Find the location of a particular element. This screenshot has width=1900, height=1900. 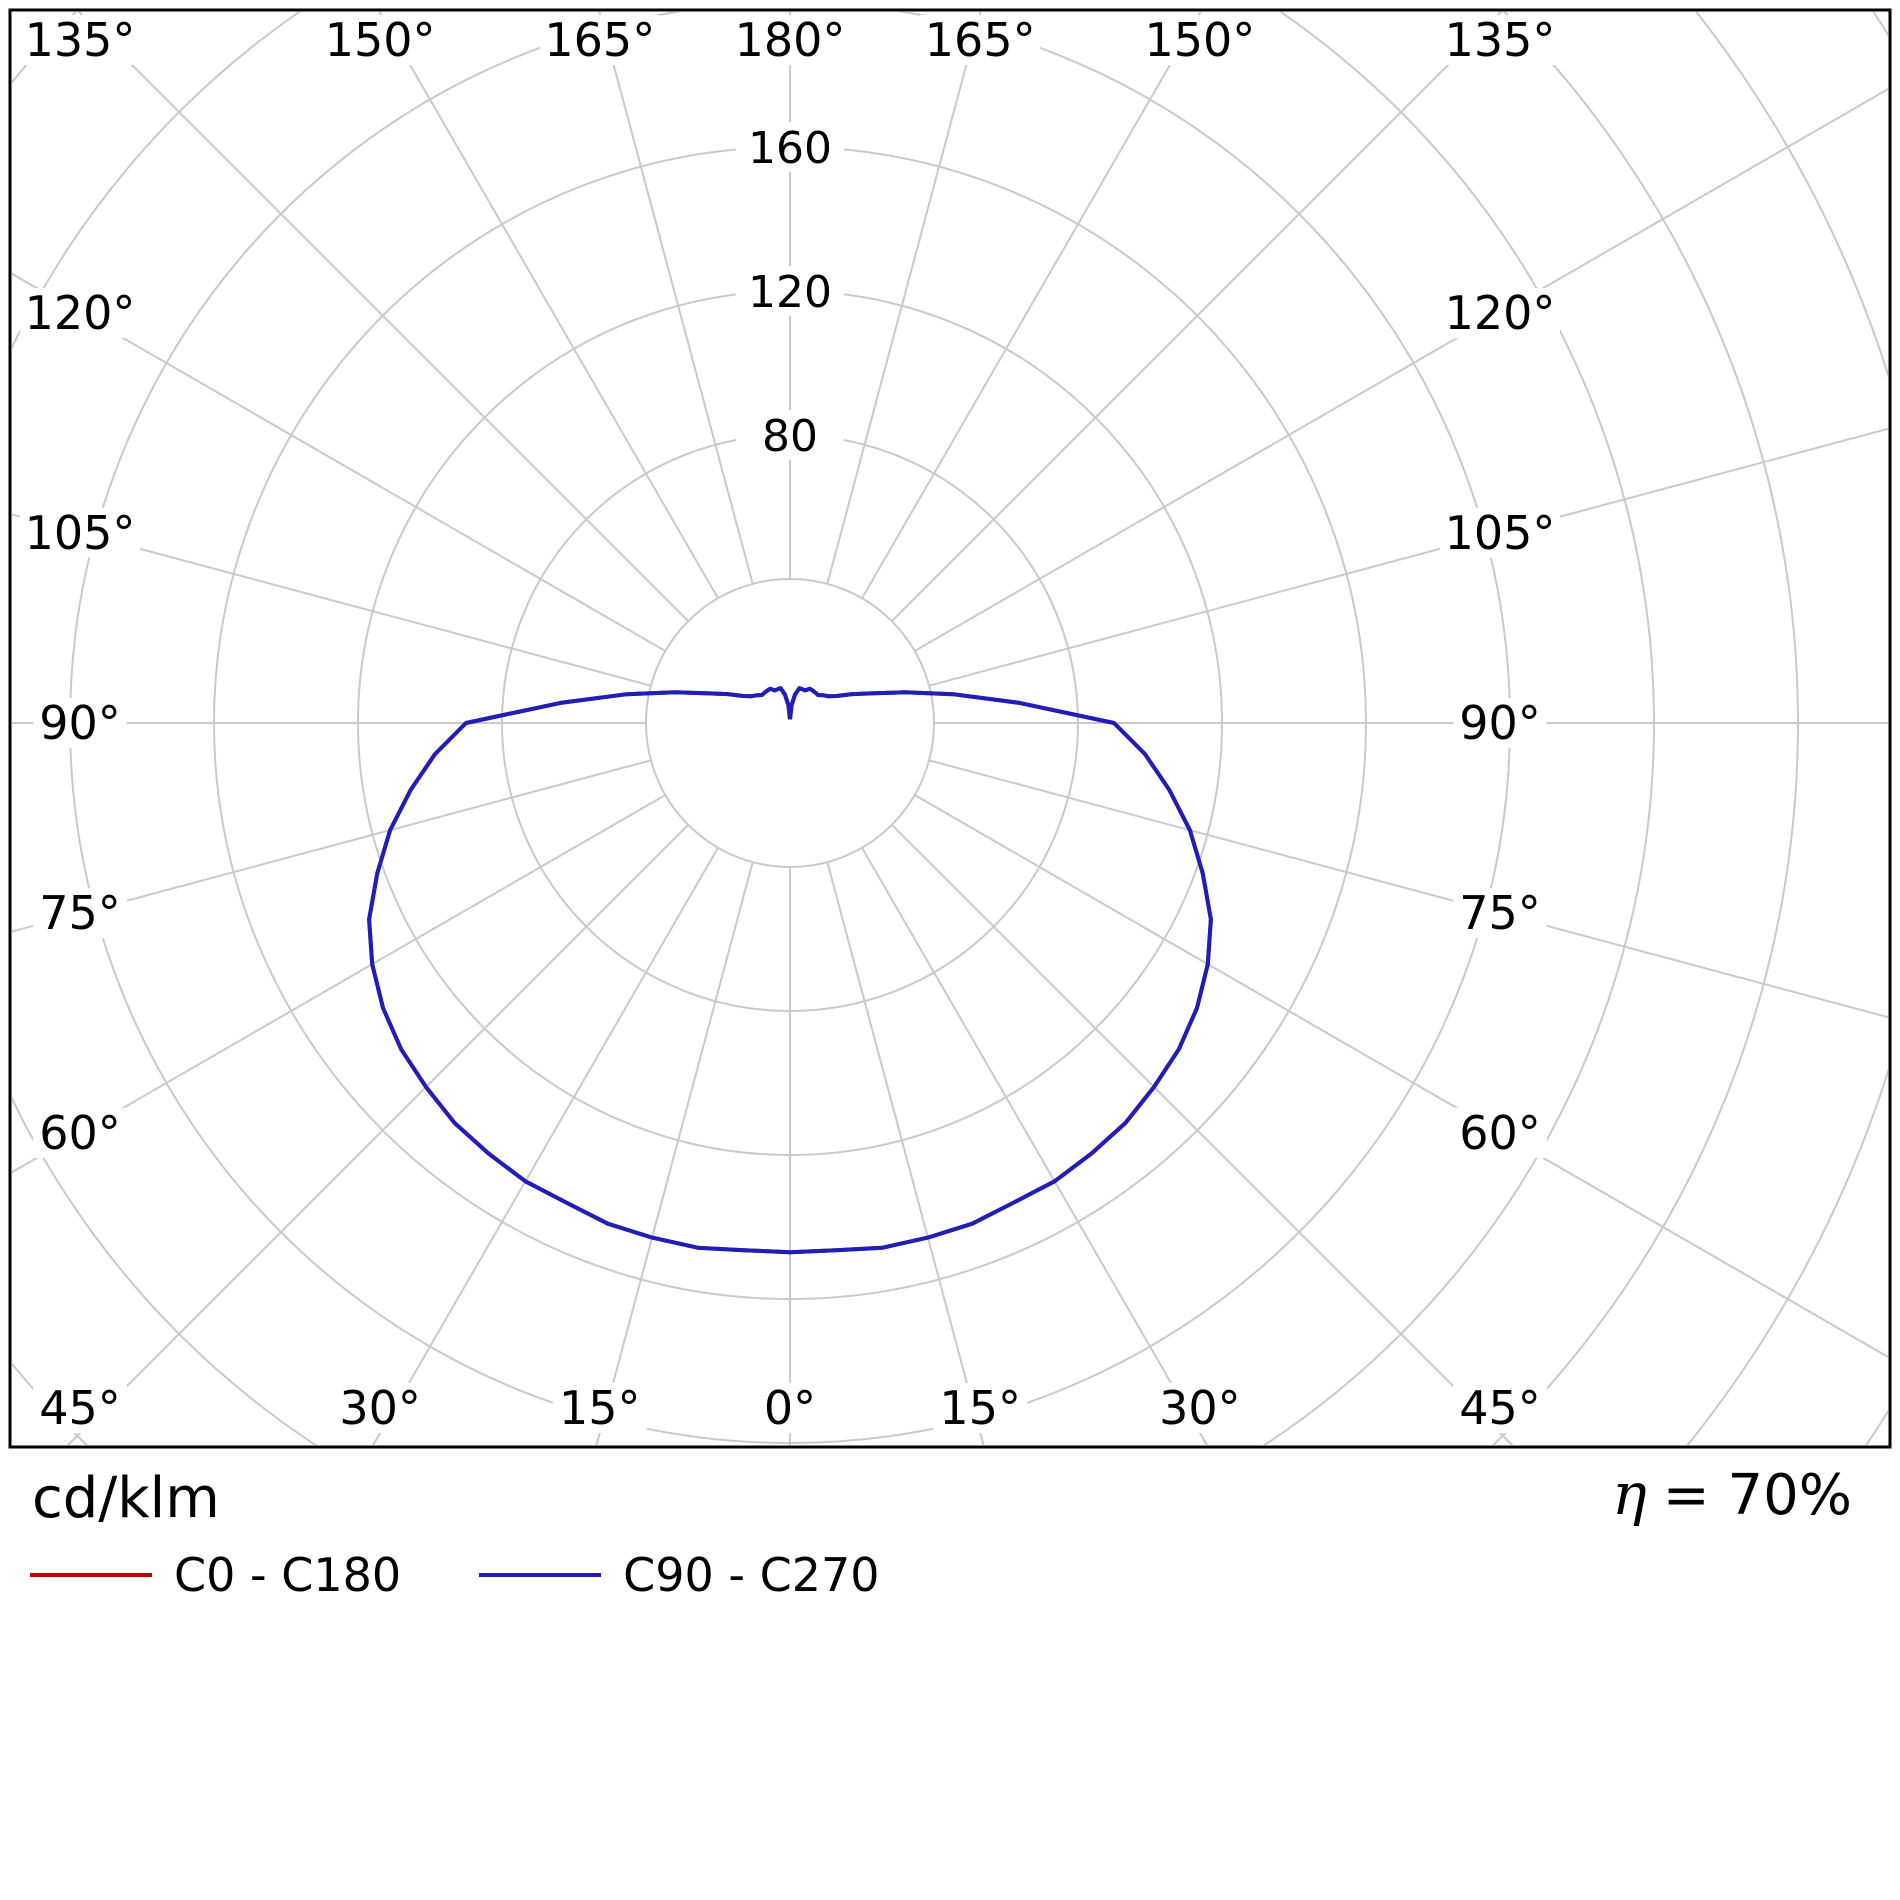

legend: C0 - C180 C90 - C270 is located at coordinates (455, 1575).